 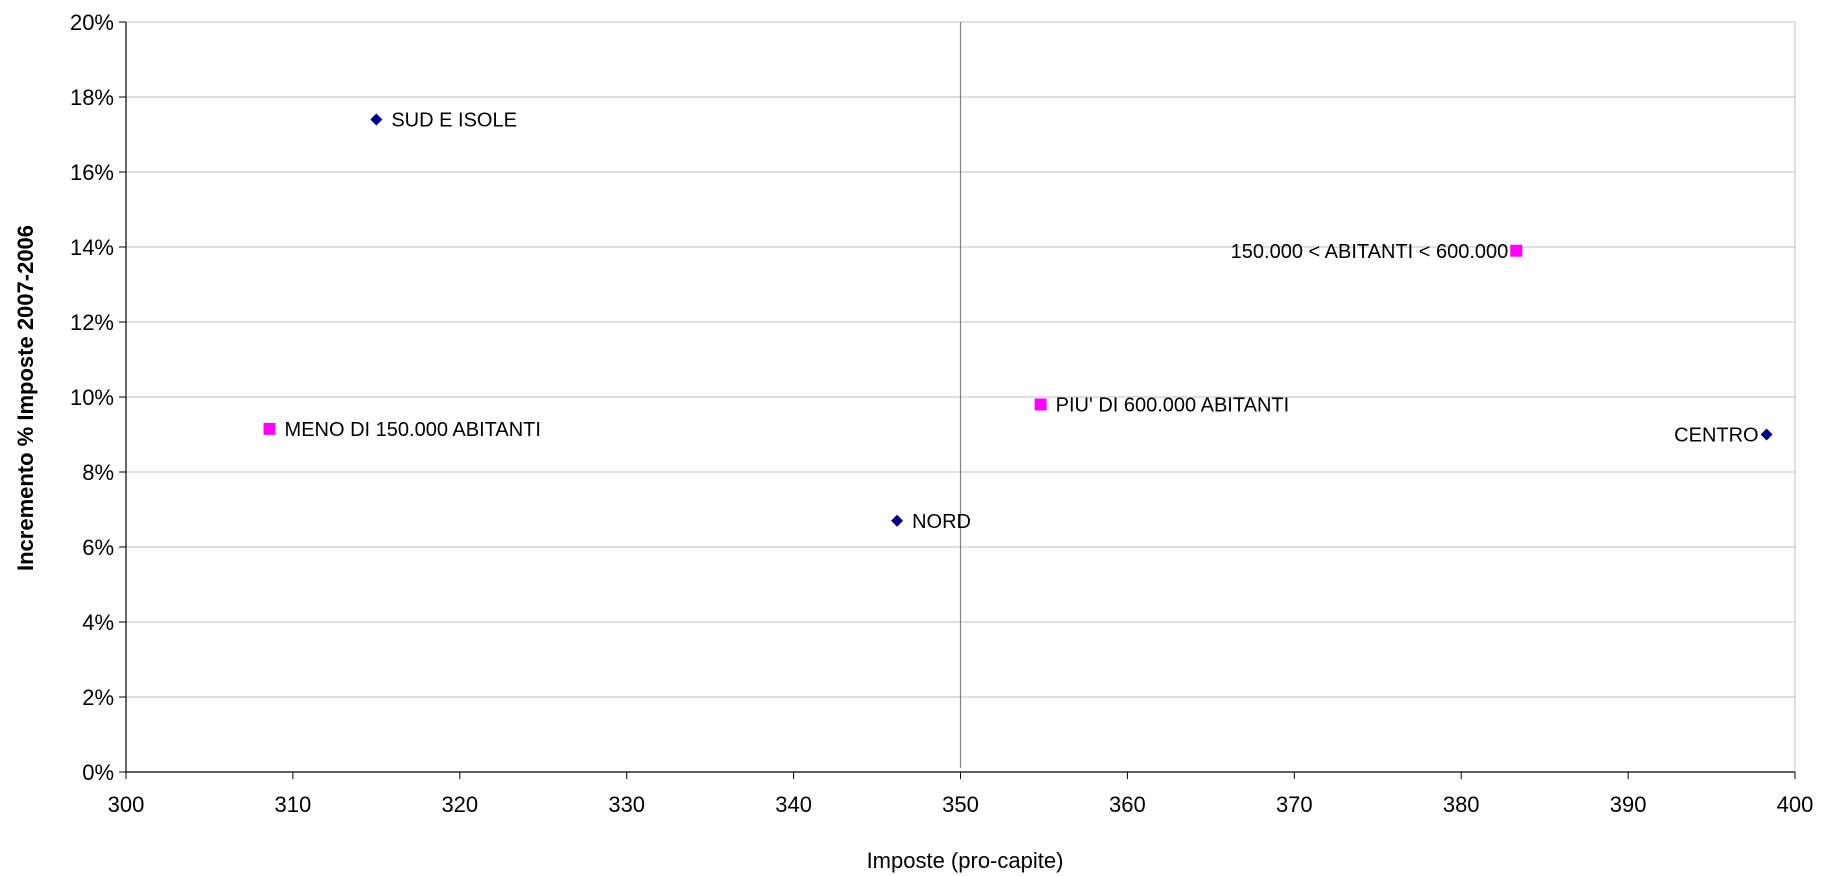 I want to click on x-tick-label: 380, so click(x=1461, y=804).